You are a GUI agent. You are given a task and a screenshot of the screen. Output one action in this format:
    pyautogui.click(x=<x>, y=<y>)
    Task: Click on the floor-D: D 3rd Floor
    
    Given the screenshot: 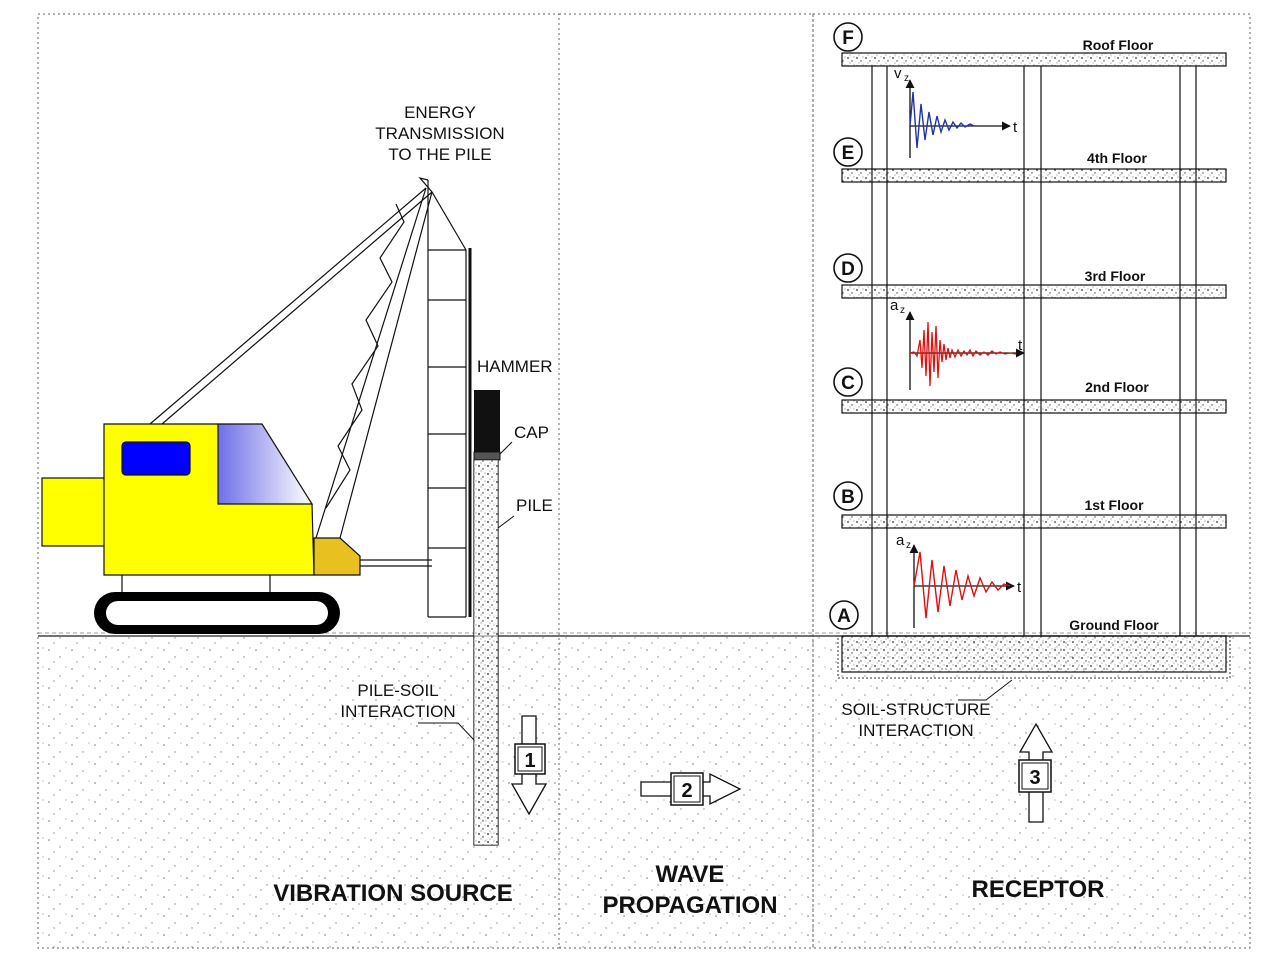 What is the action you would take?
    pyautogui.click(x=989, y=268)
    